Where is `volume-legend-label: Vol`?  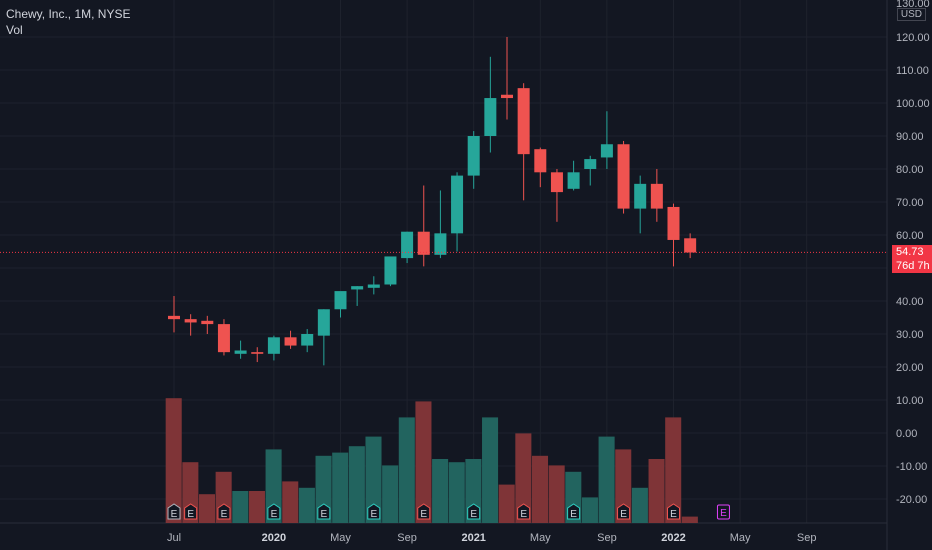
volume-legend-label: Vol is located at coordinates (14, 30).